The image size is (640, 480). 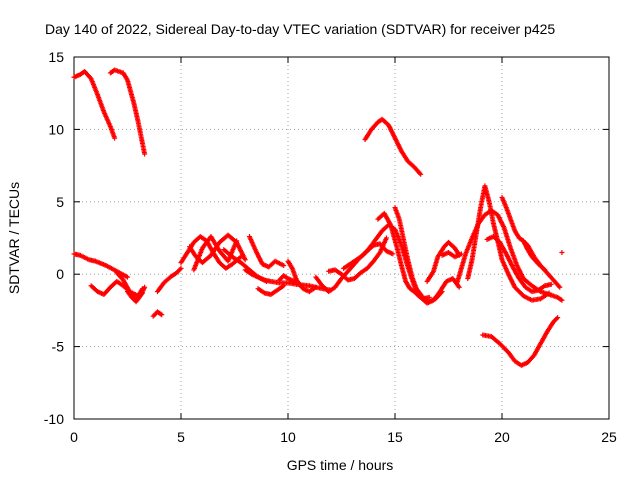 I want to click on series-arc-a, so click(x=94, y=104).